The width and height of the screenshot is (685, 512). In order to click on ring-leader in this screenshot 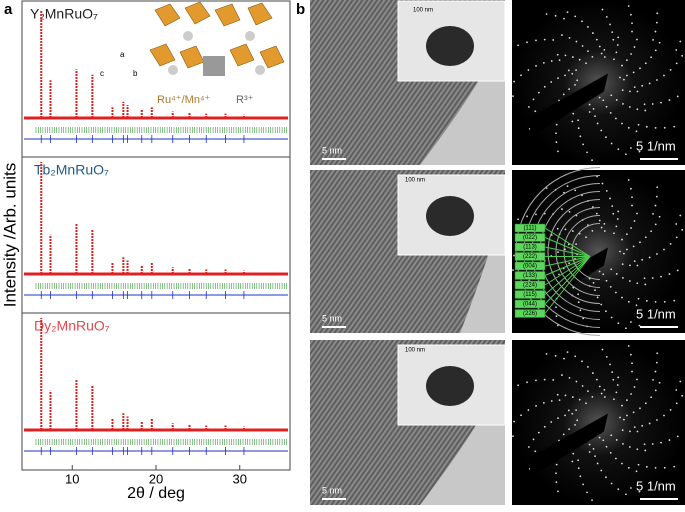, I will do `click(567, 251)`.